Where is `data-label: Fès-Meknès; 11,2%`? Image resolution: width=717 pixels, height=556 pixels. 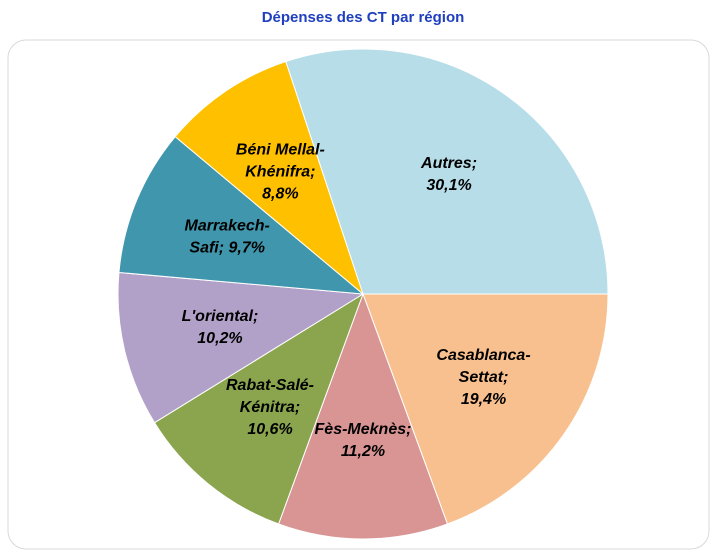
data-label: Fès-Meknès; 11,2% is located at coordinates (363, 440).